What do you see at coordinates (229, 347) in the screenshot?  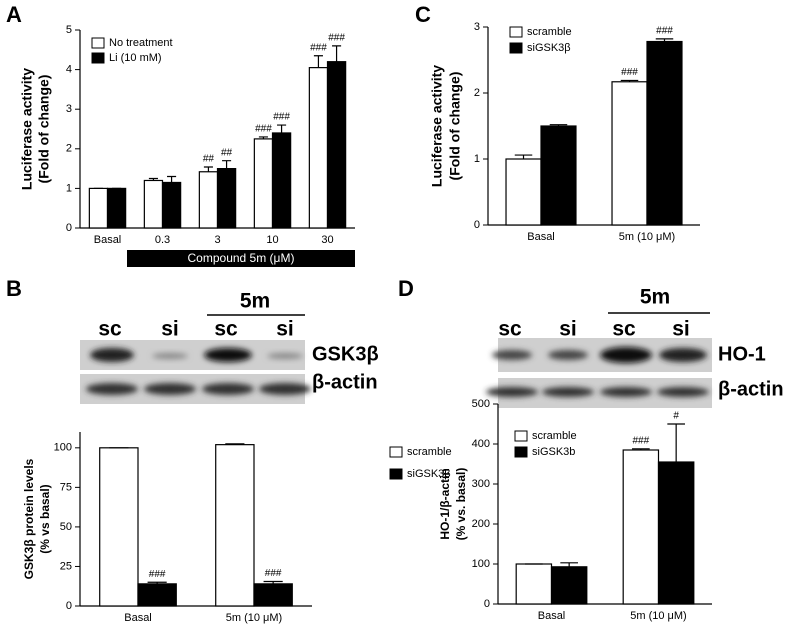 I see `blot: 5m sc si sc si GSK3β β-actin` at bounding box center [229, 347].